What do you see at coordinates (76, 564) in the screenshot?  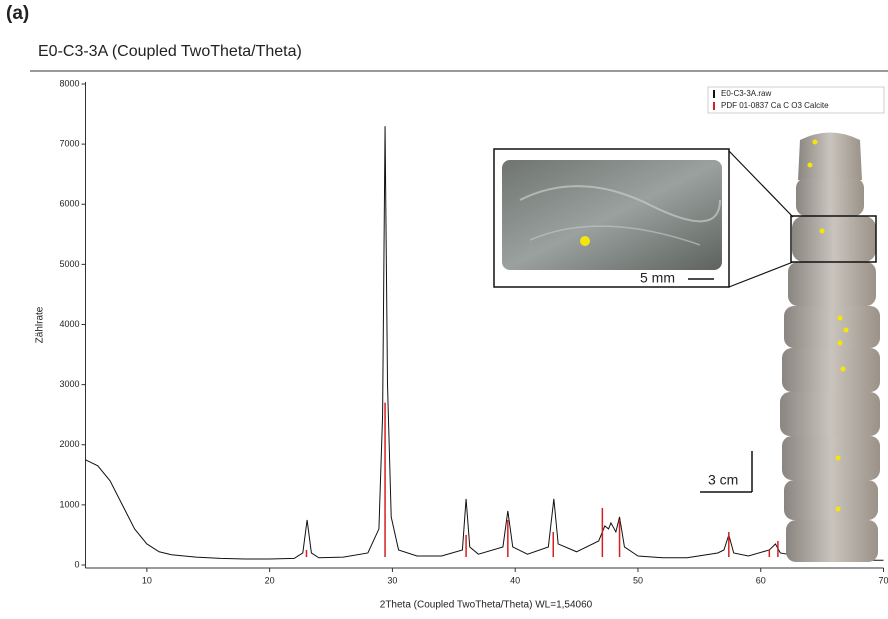 I see `y-tick-label: 0` at bounding box center [76, 564].